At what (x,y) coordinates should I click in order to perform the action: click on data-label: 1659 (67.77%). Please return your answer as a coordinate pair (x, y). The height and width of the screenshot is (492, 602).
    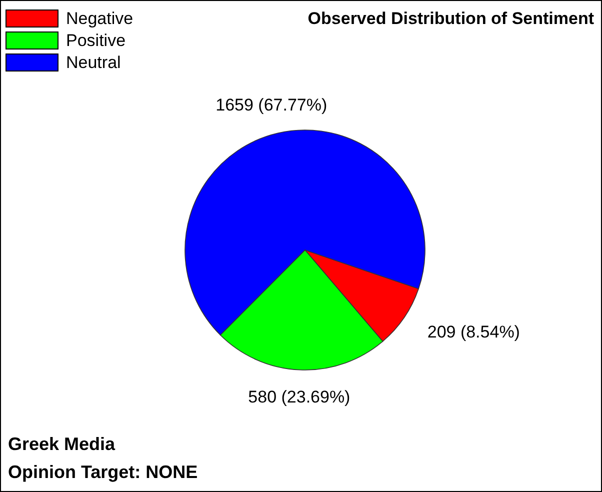
    Looking at the image, I should click on (272, 104).